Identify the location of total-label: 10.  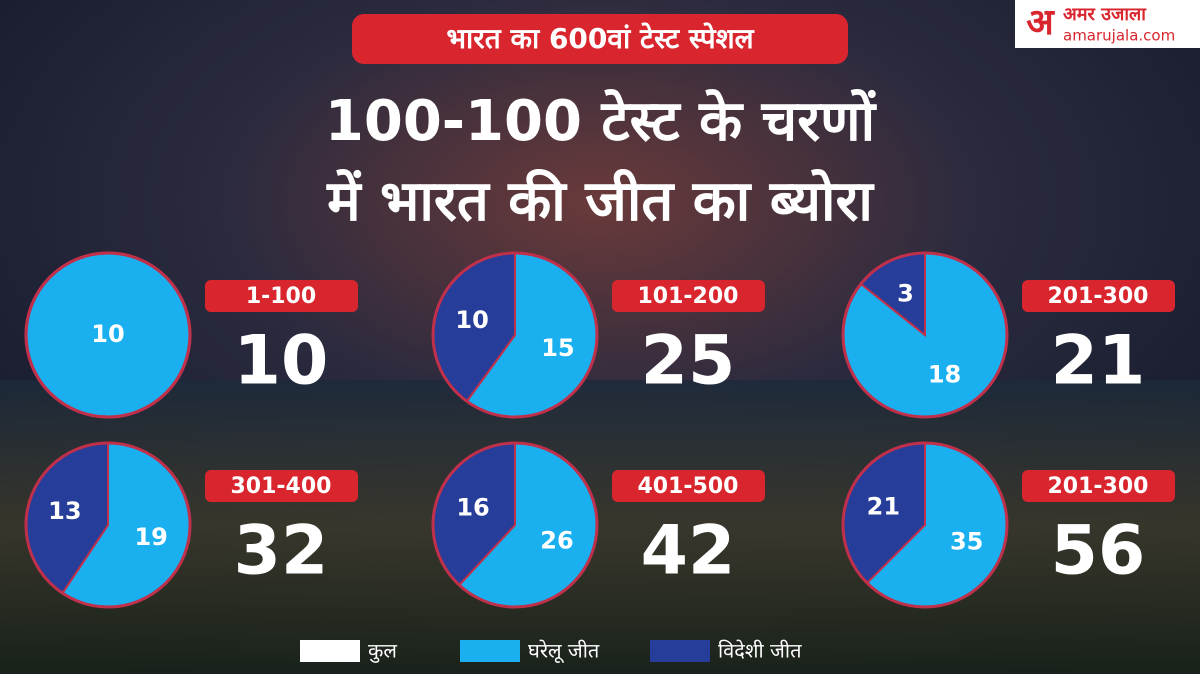
(281, 361).